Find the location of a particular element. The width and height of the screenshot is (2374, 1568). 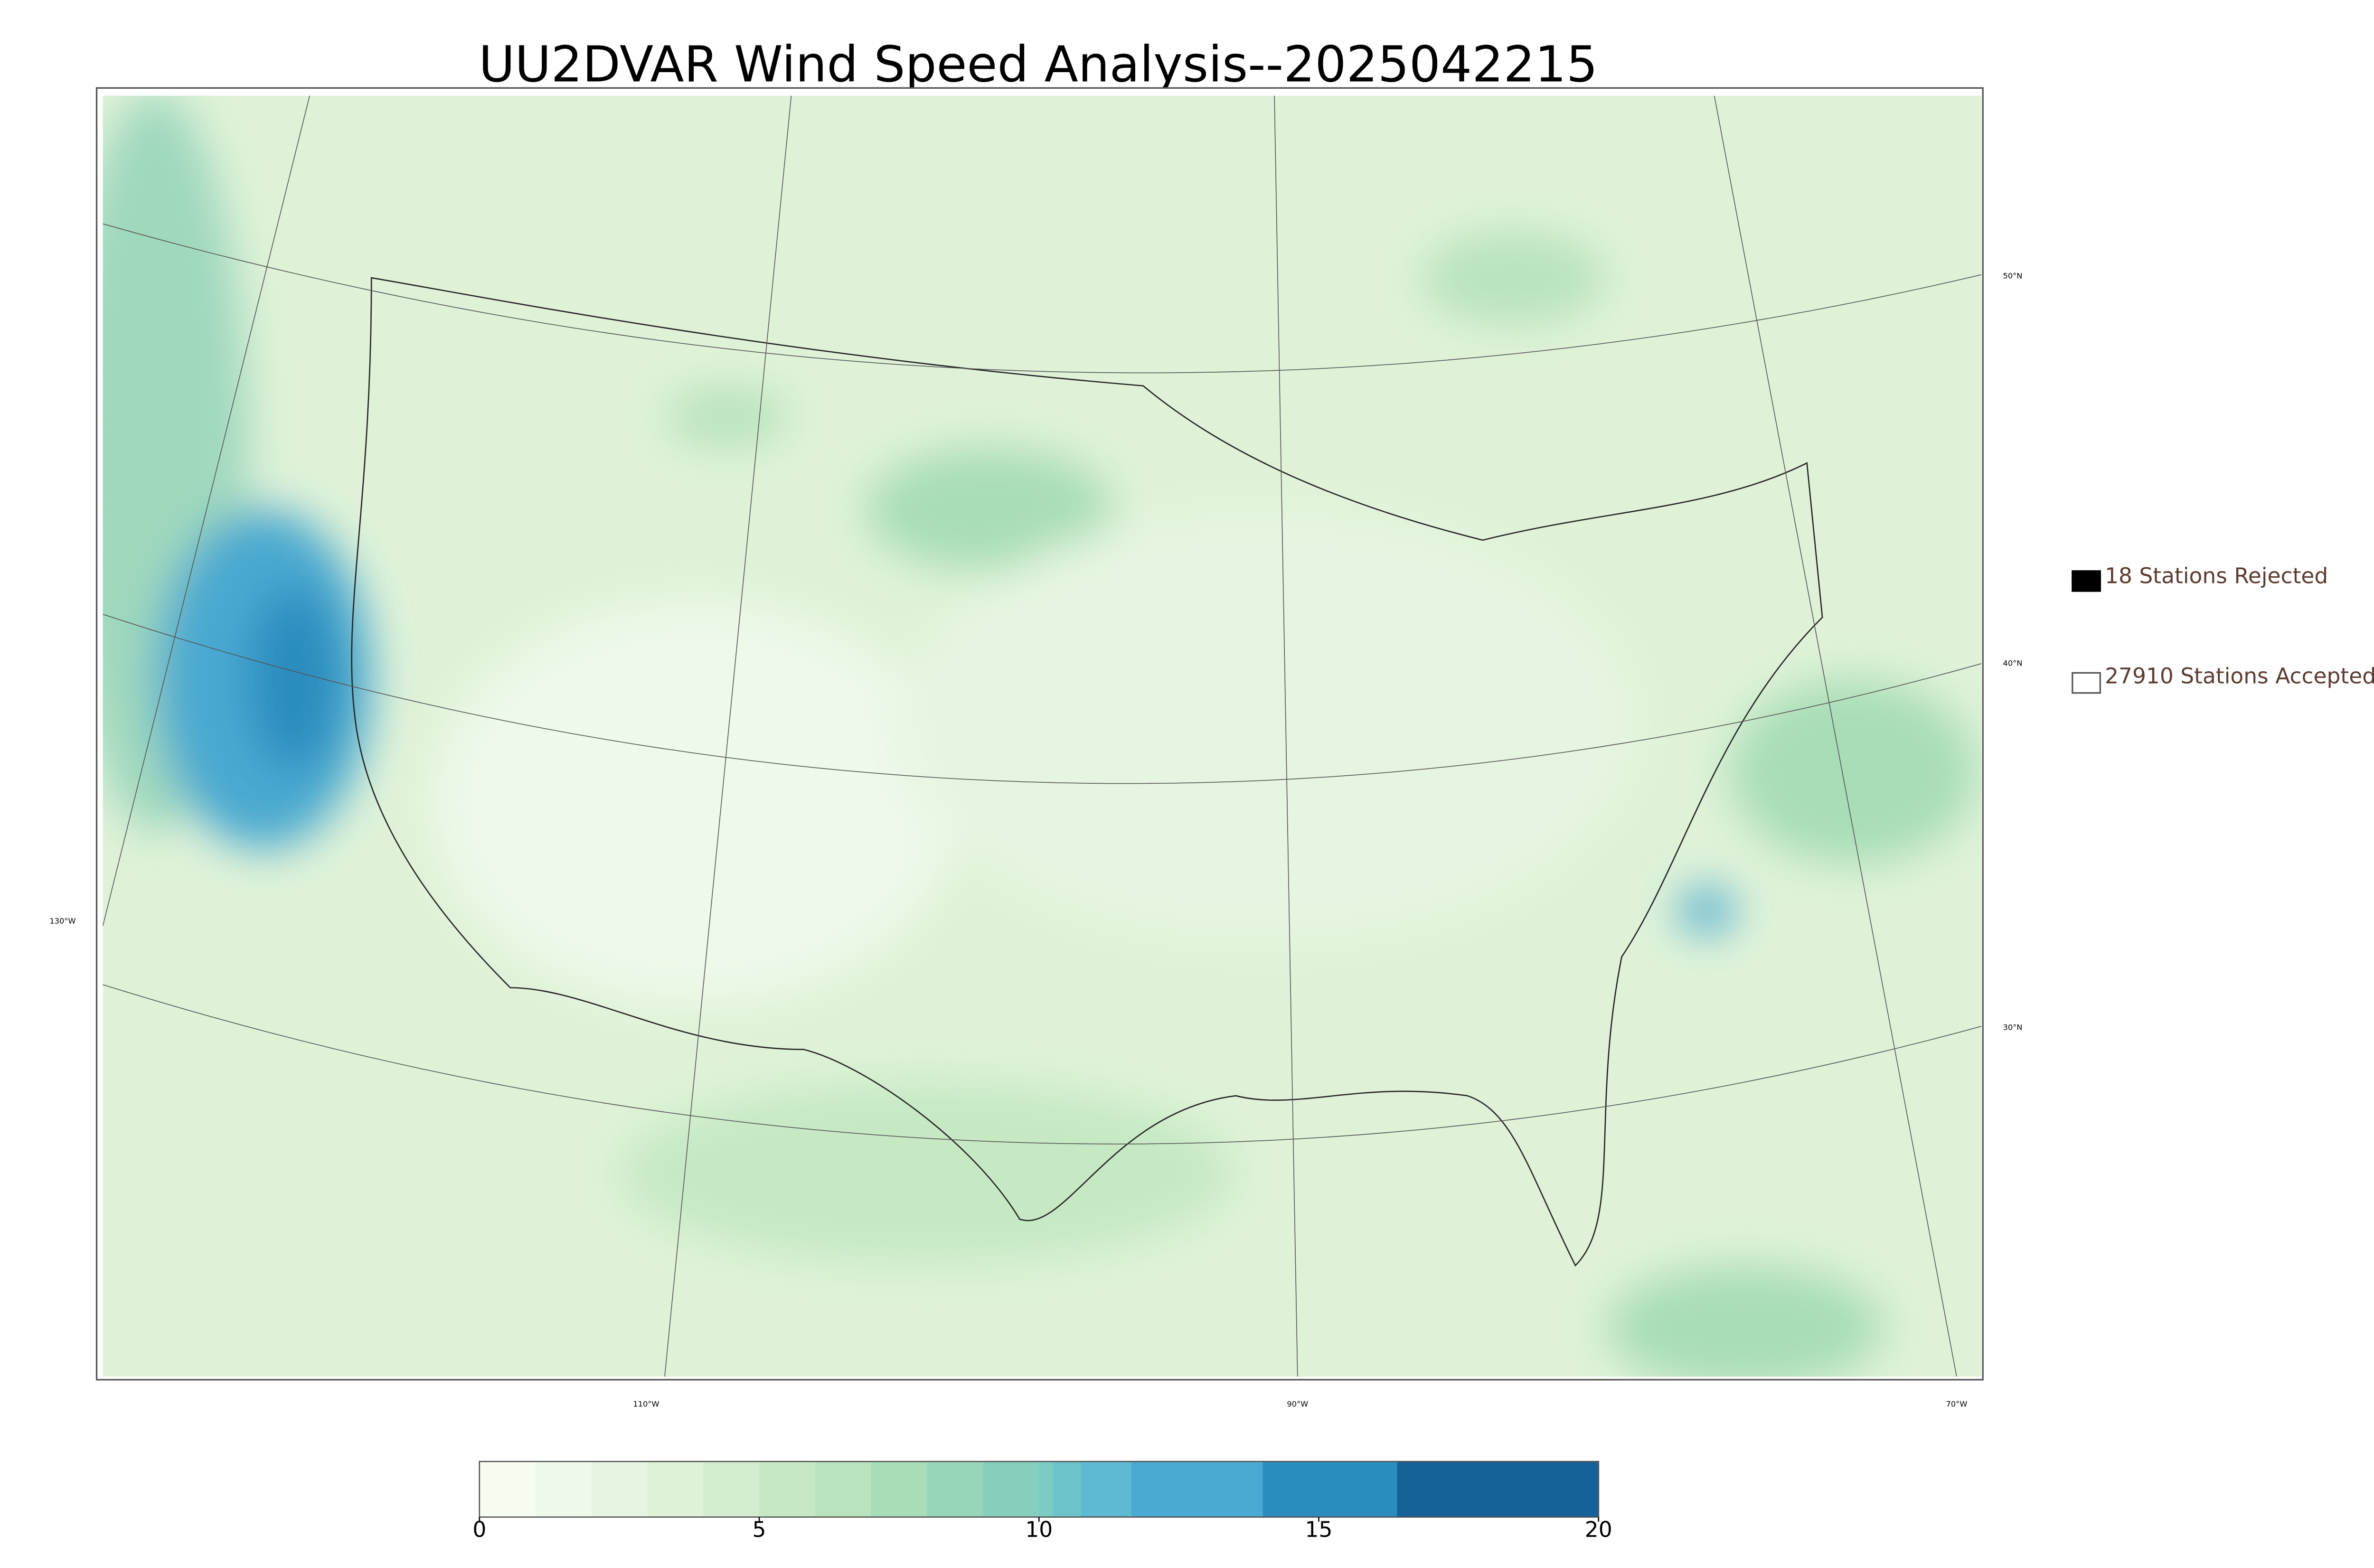

colorbar-tick-label: 5 is located at coordinates (759, 1530).